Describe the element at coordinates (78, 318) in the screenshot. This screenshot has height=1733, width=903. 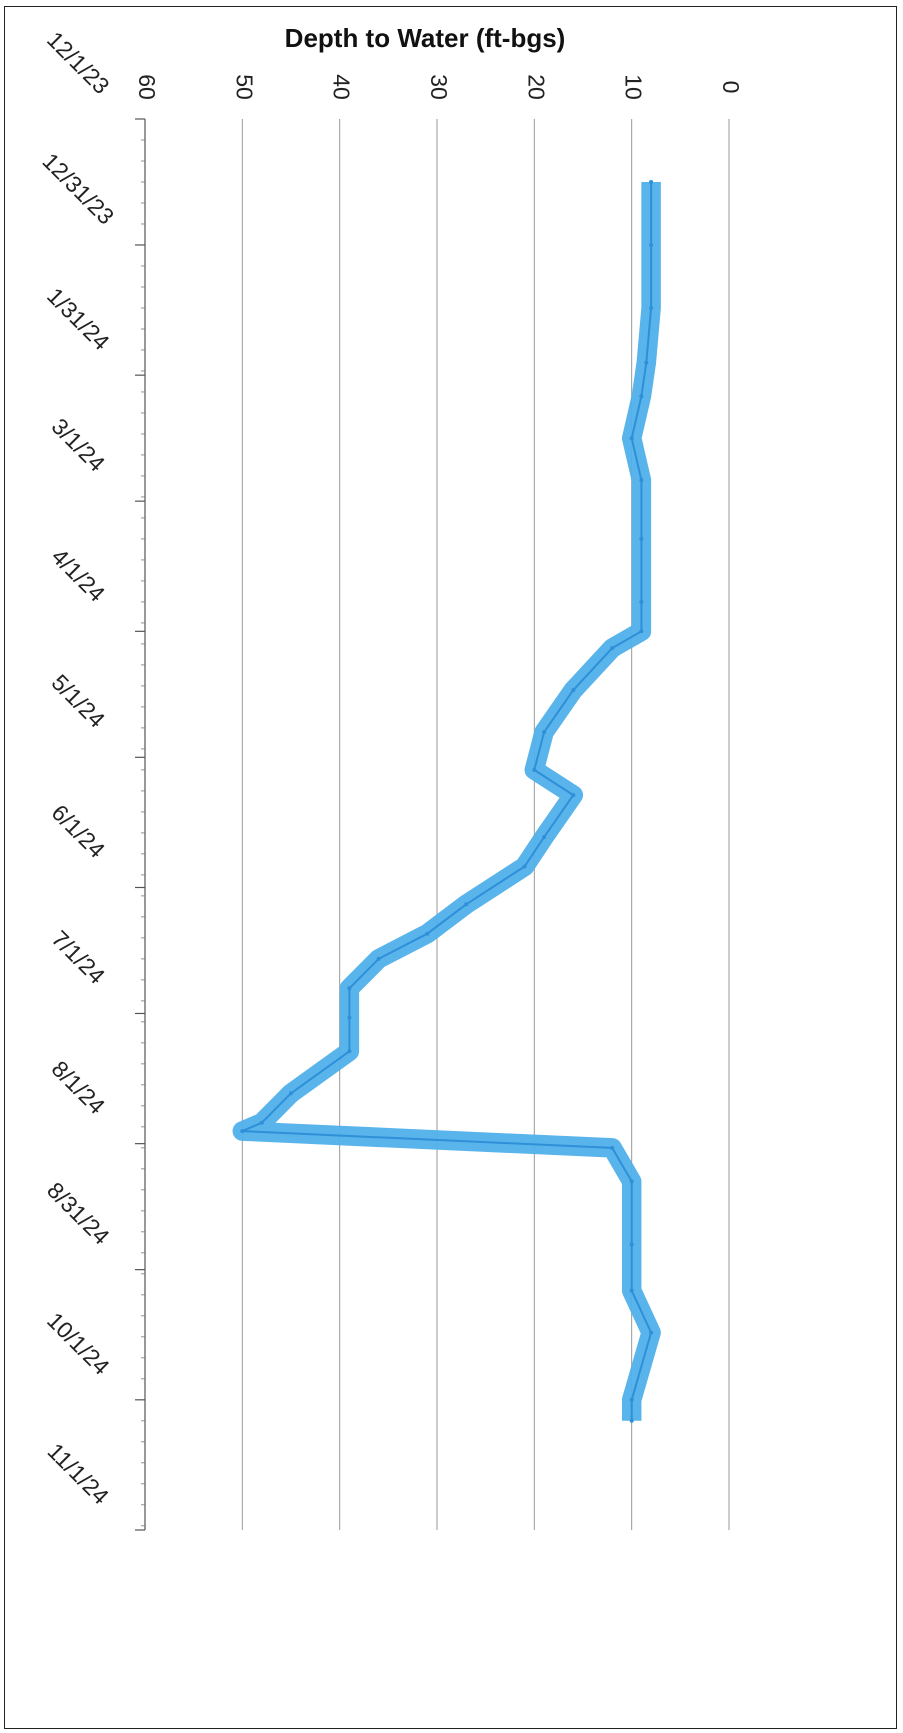
I see `x-tick-label: 1/31/24` at that location.